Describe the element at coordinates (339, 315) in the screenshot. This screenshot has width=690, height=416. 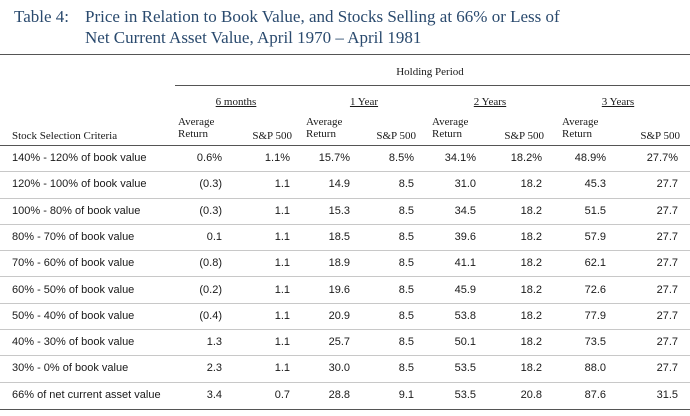
I see `average-return-cell: 20.9` at that location.